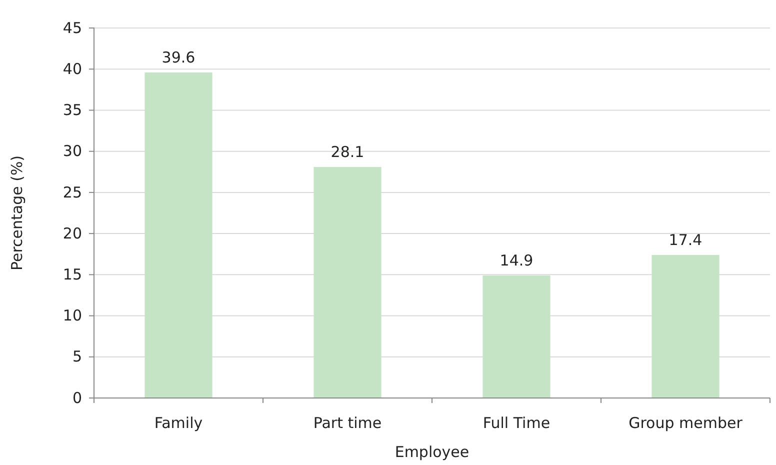  Describe the element at coordinates (517, 260) in the screenshot. I see `data-label: 14.9` at that location.